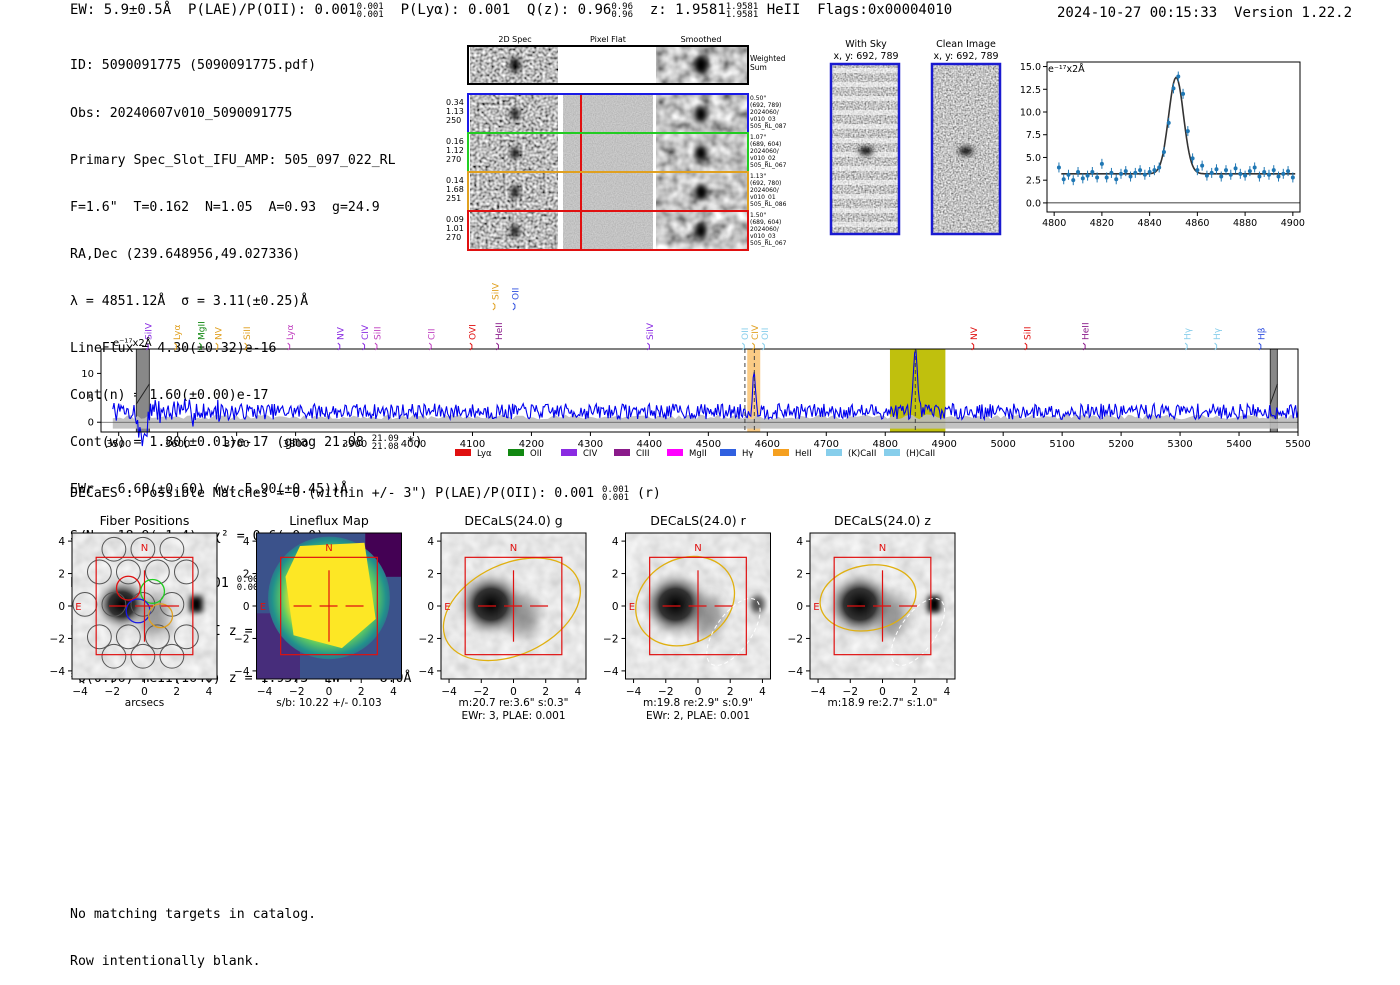 The height and width of the screenshot is (985, 1400). What do you see at coordinates (768, 58) in the screenshot?
I see `stamp-weighted-label: Weighted` at bounding box center [768, 58].